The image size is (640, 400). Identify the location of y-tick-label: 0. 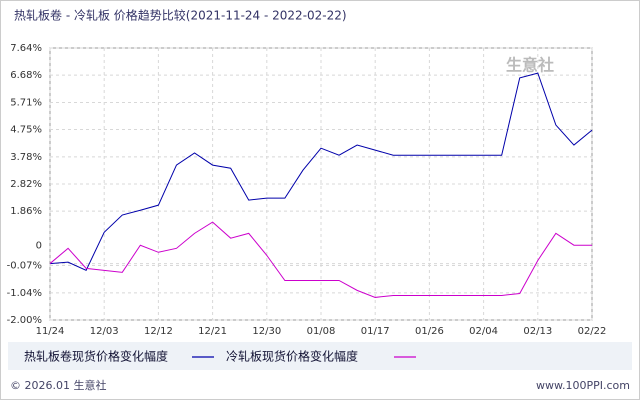
(39, 246).